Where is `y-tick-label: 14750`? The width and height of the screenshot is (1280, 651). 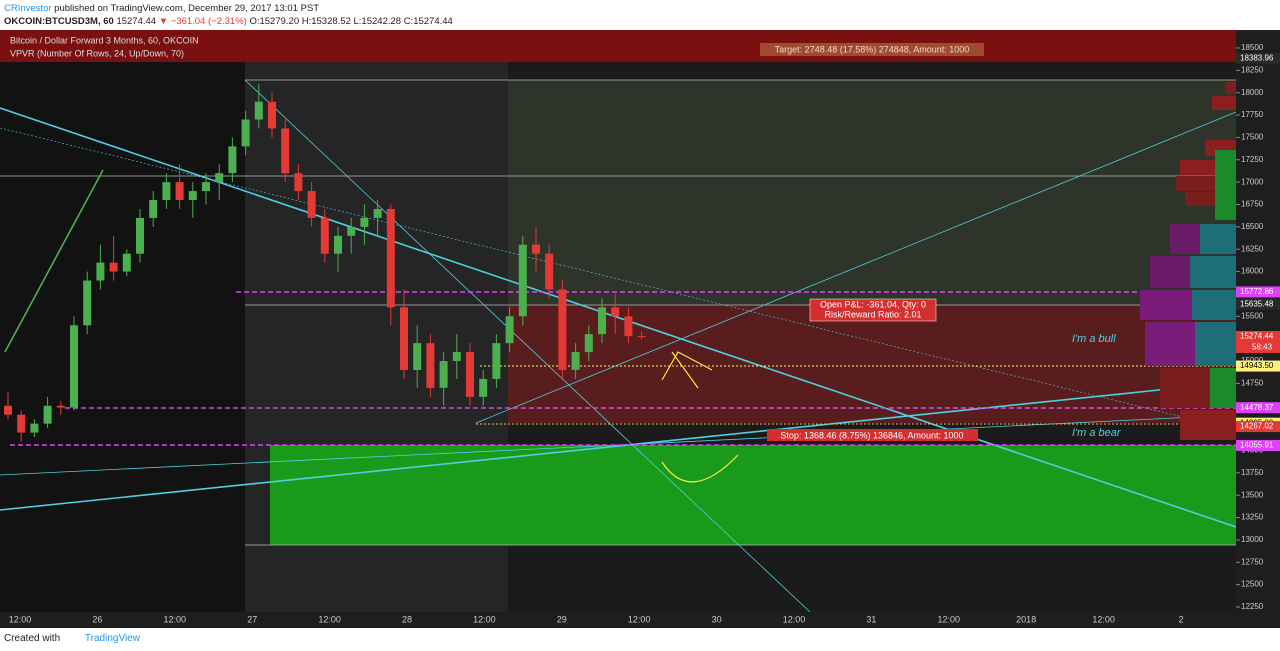 y-tick-label: 14750 is located at coordinates (1252, 382).